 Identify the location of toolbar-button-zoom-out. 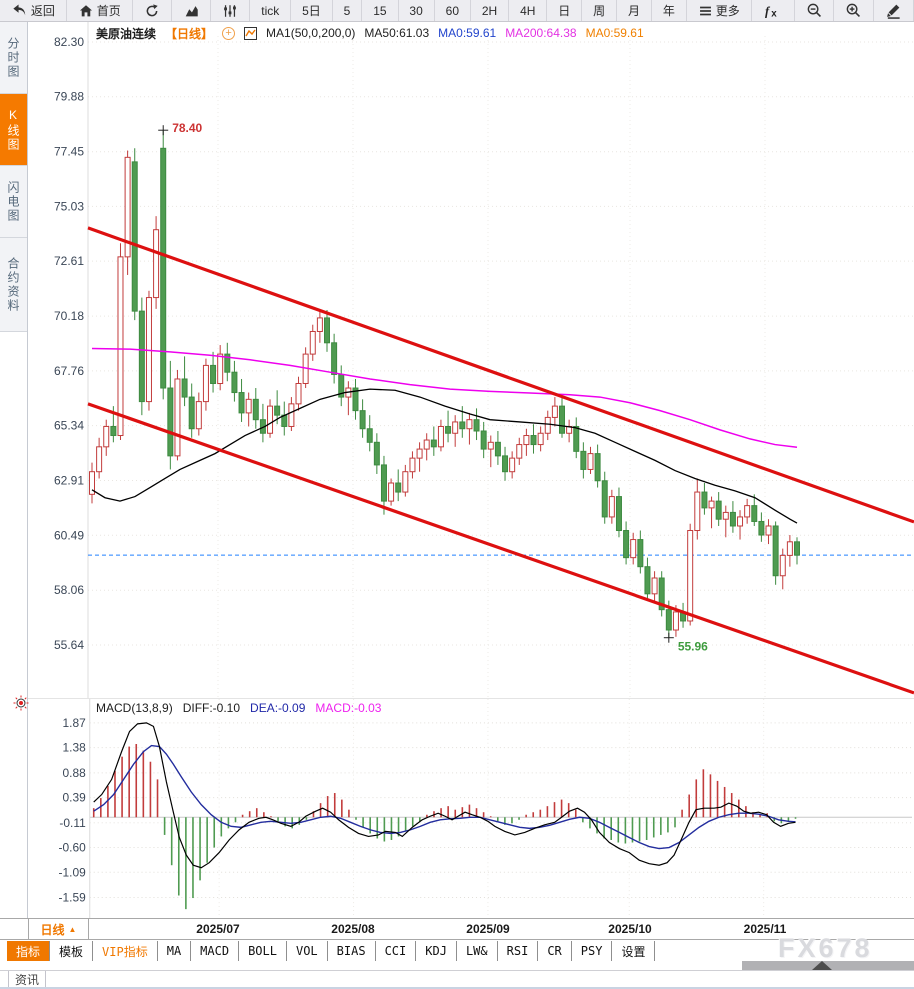
(815, 10).